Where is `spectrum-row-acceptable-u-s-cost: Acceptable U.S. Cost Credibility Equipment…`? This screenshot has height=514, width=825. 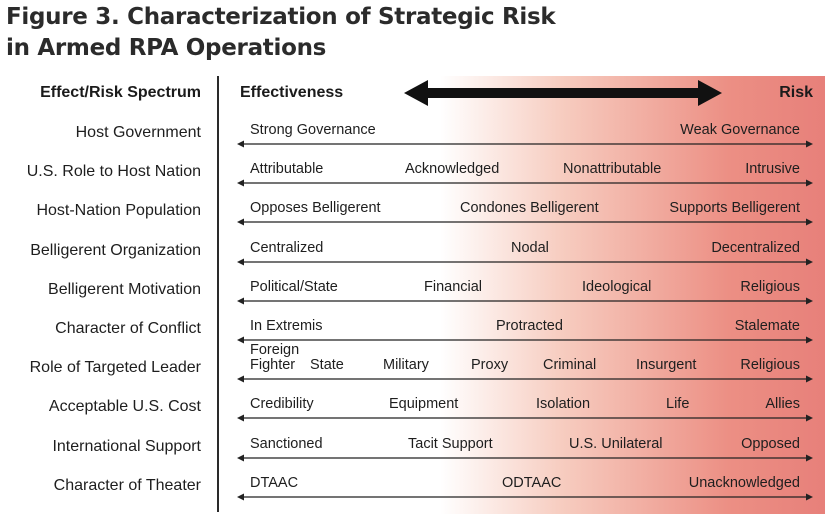
spectrum-row-acceptable-u-s-cost: Acceptable U.S. Cost Credibility Equipment… is located at coordinates (412, 409).